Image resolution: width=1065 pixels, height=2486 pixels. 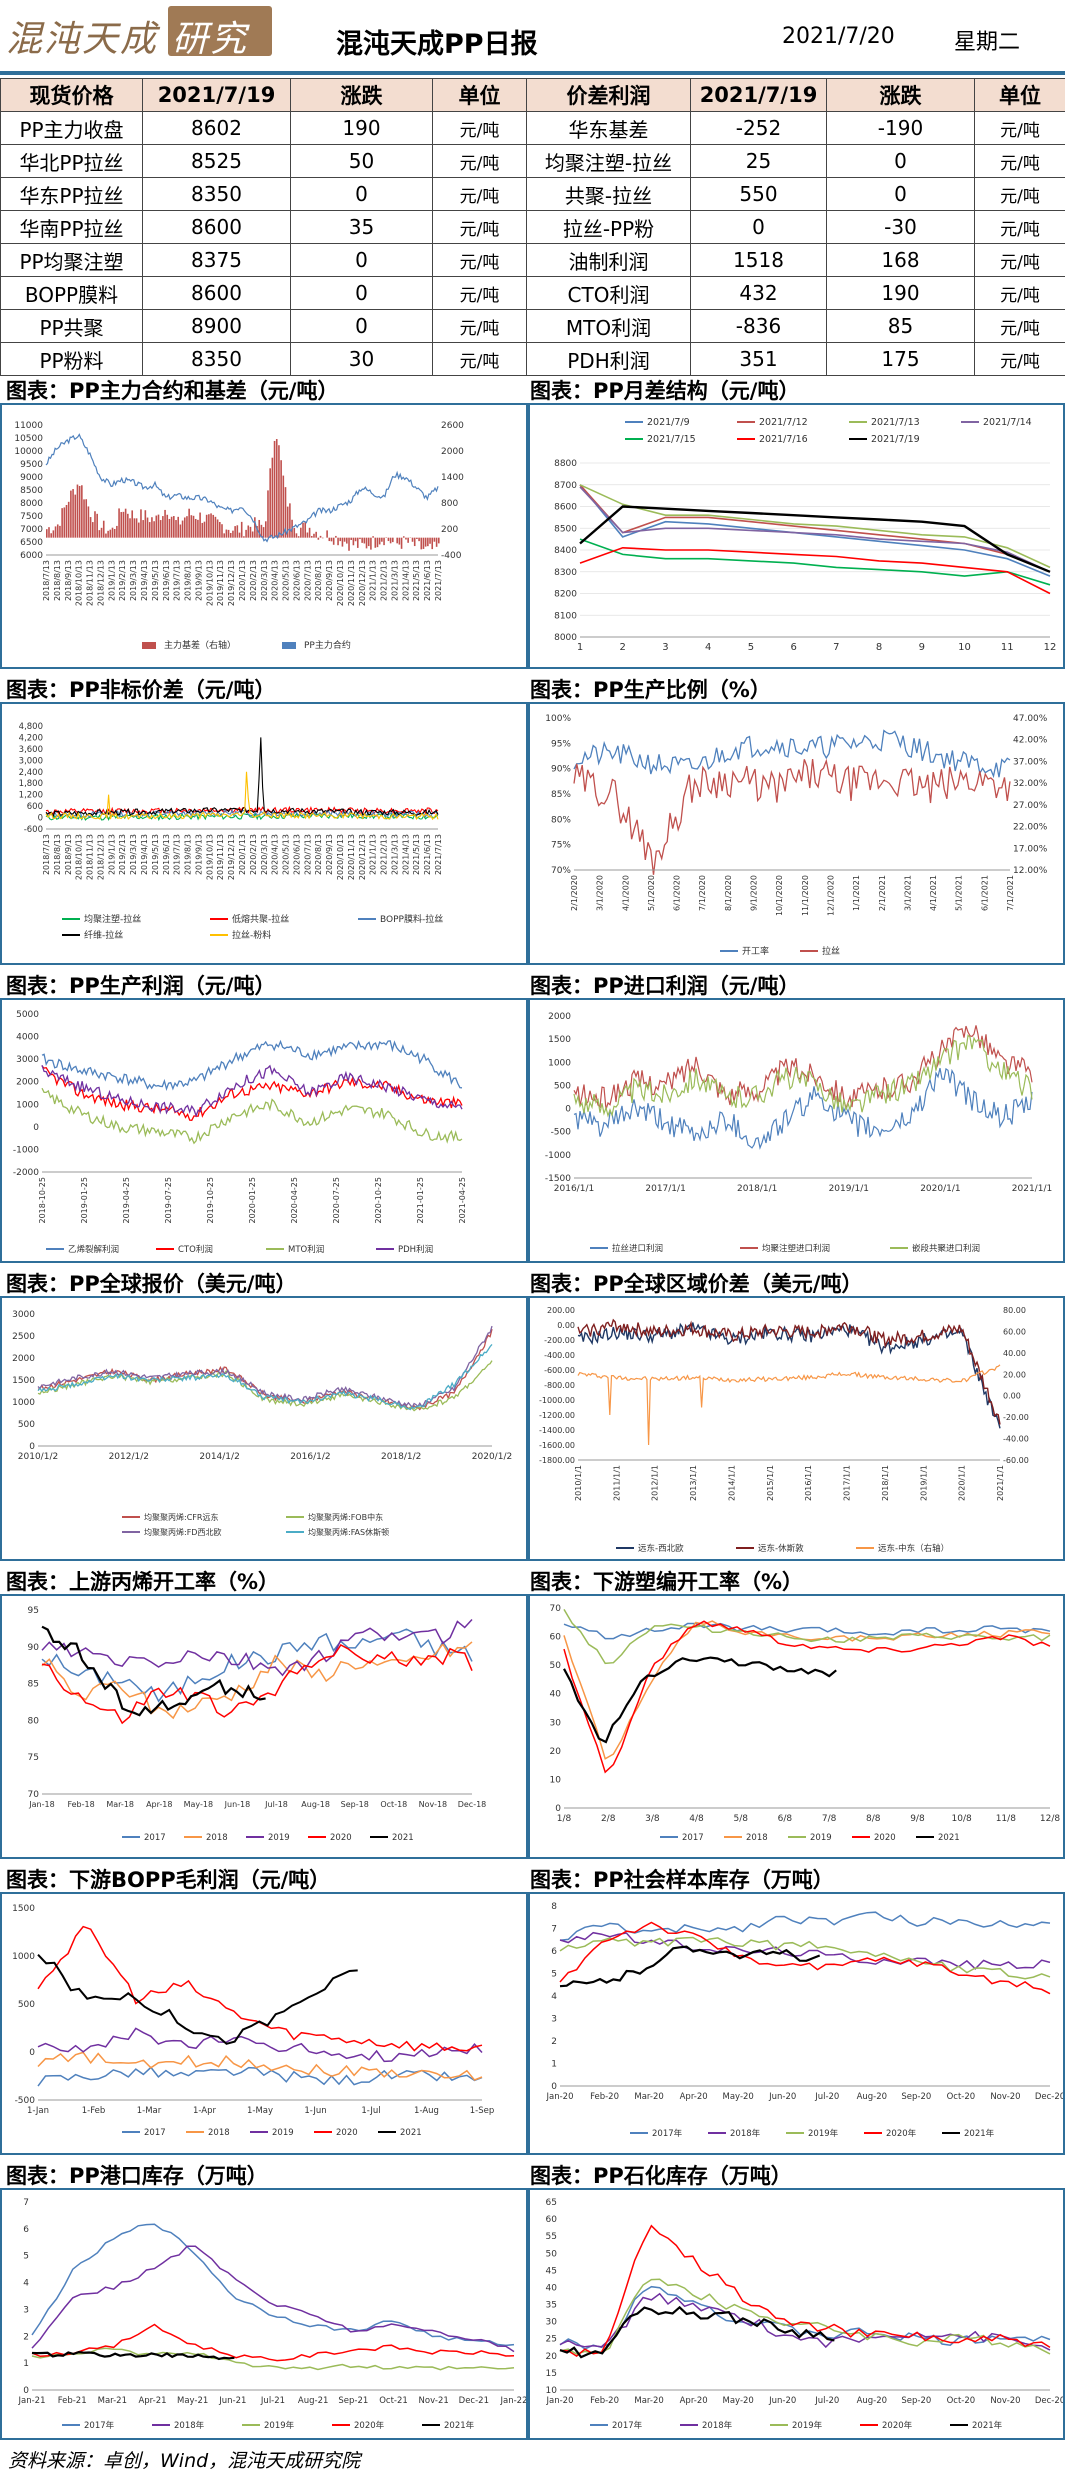 I want to click on x-tick-label: 2020/7/13, so click(x=307, y=854).